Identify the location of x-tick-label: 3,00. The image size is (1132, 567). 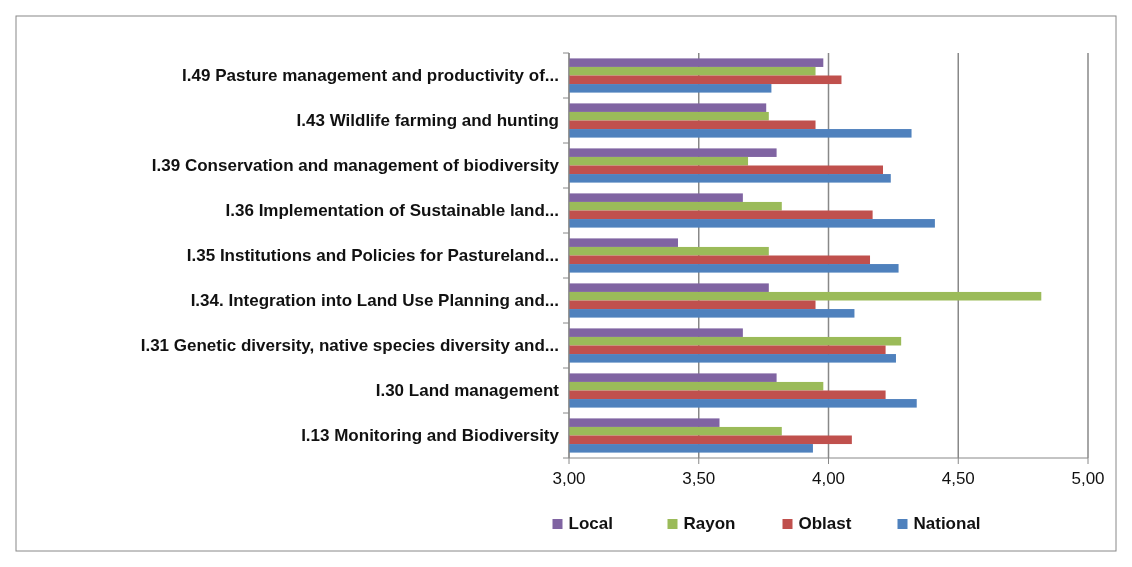
(569, 478).